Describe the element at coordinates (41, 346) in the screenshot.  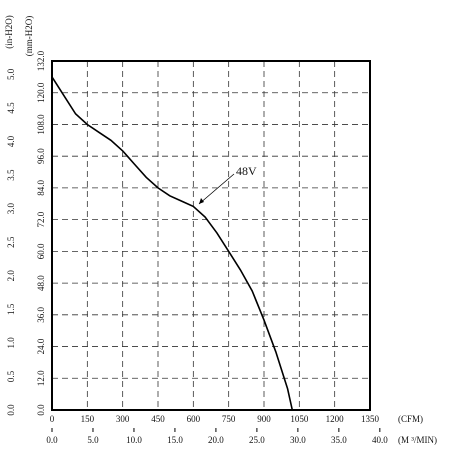
I see `y-tick-label: 24.0` at that location.